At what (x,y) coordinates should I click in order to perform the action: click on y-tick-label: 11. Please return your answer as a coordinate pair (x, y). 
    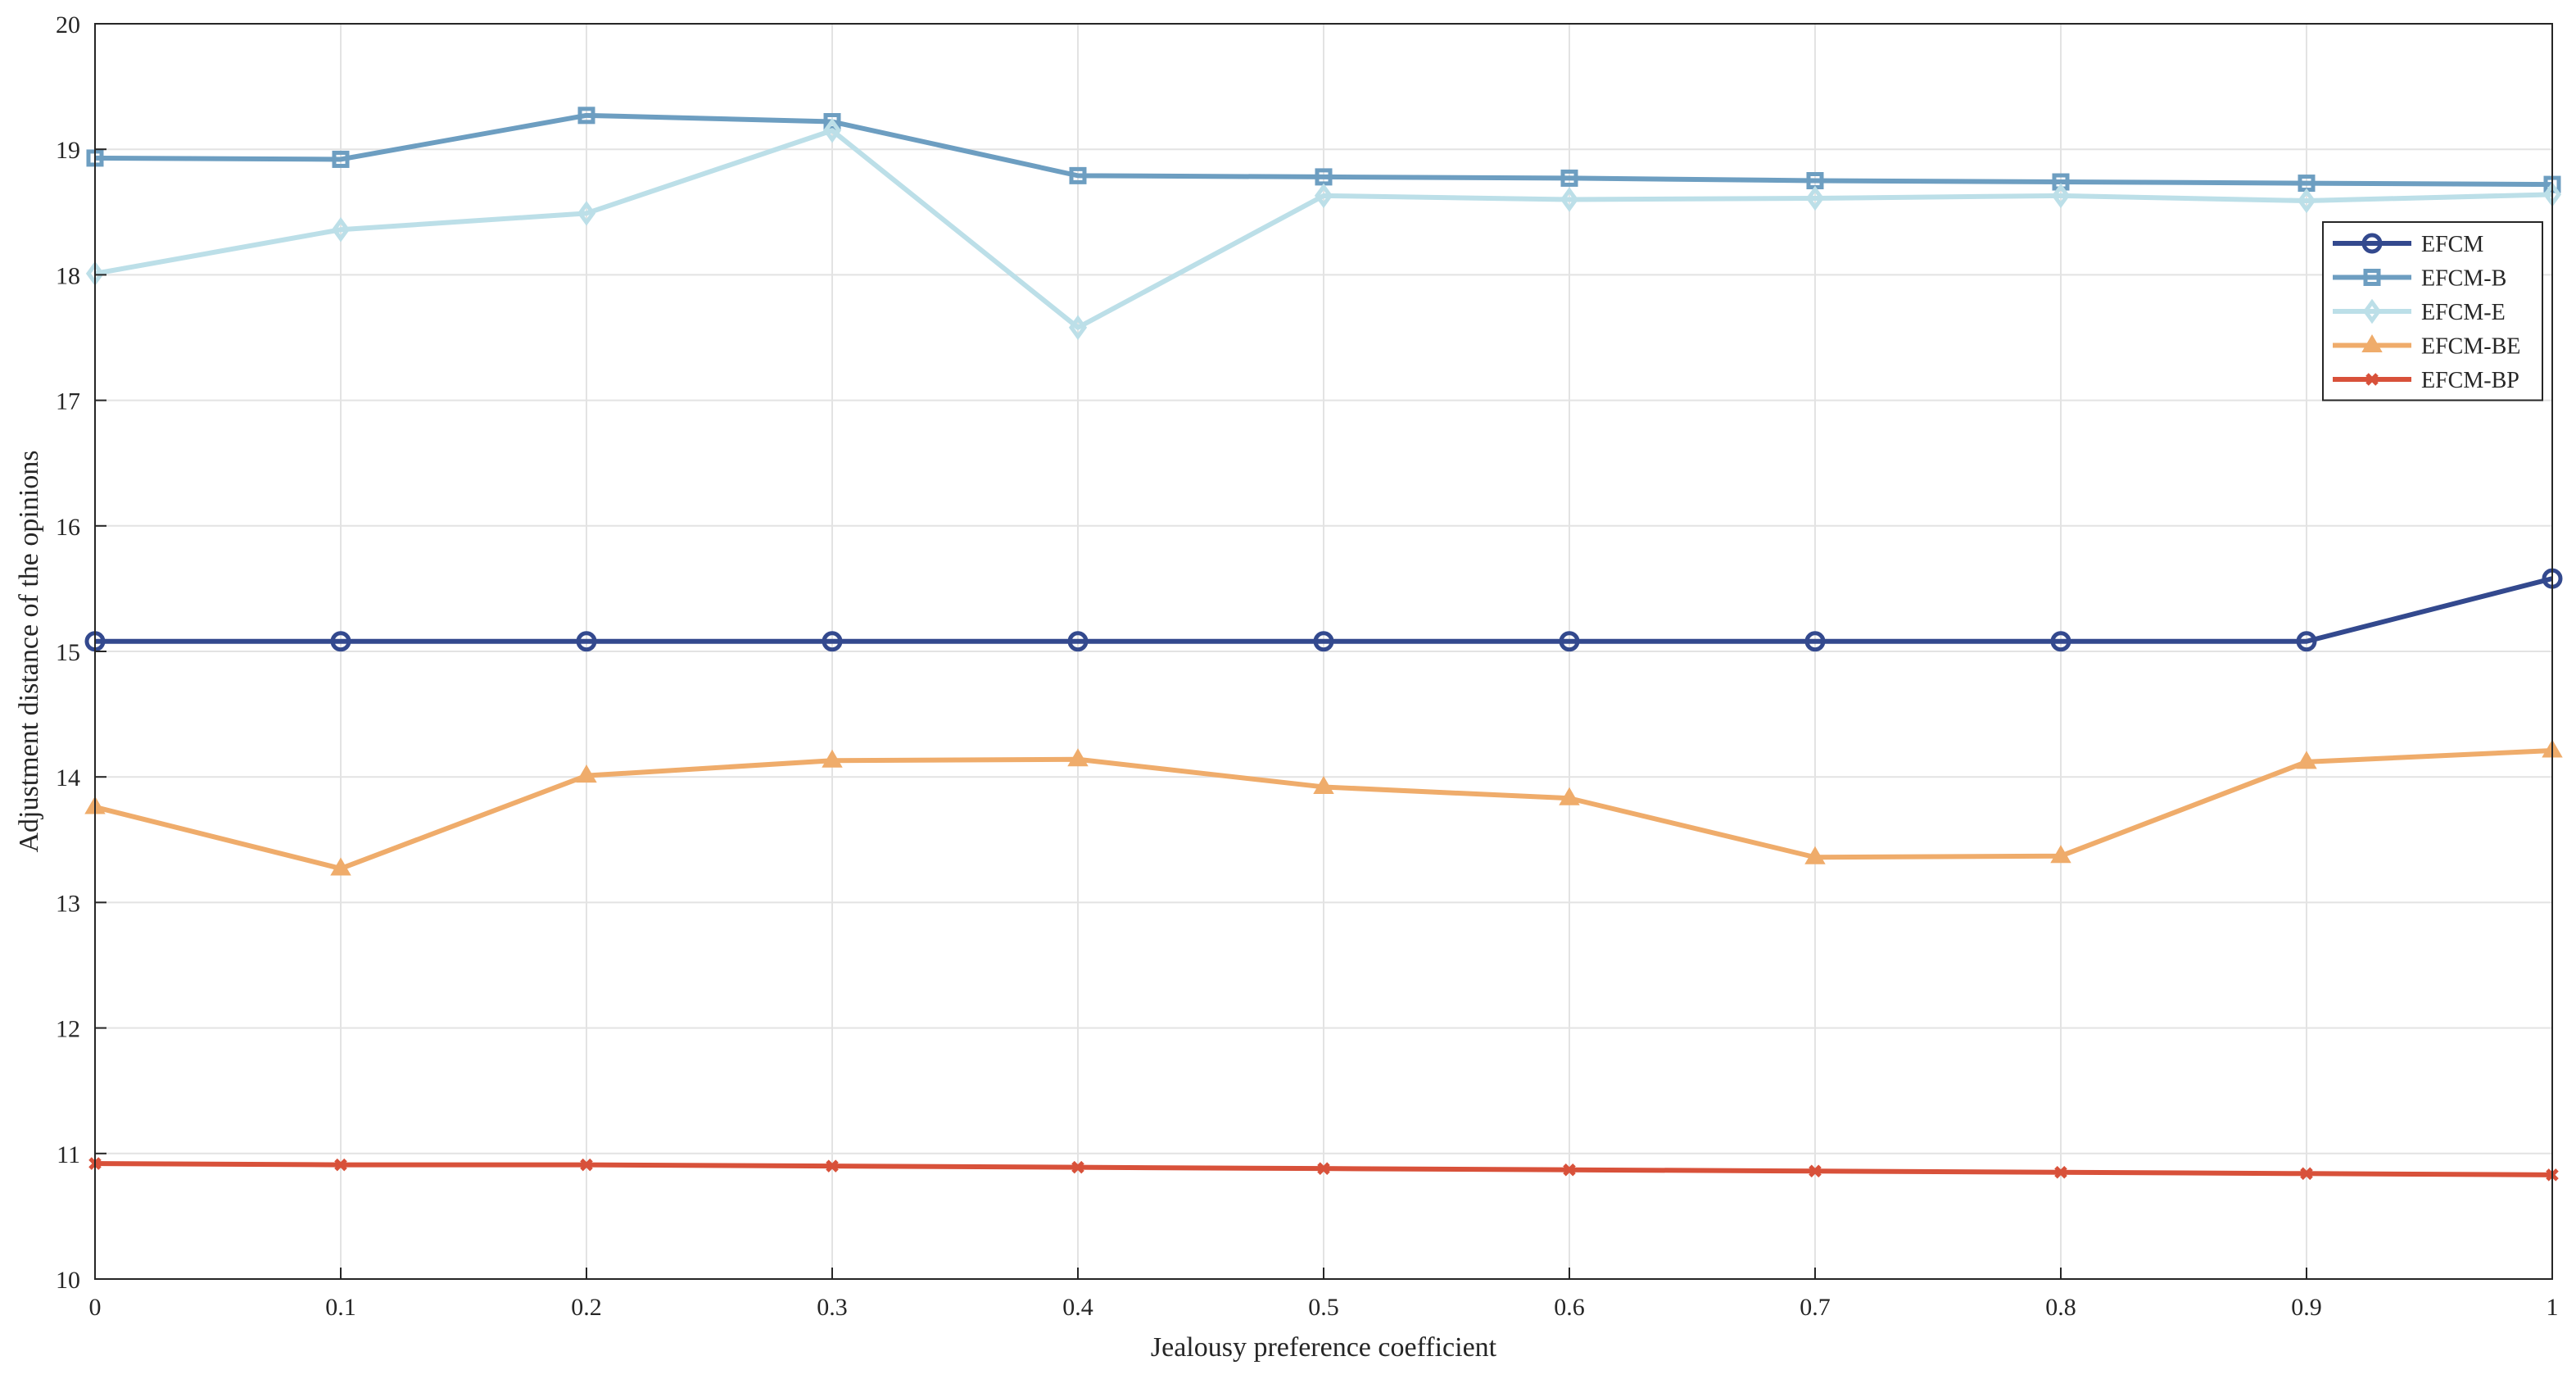
    Looking at the image, I should click on (68, 1154).